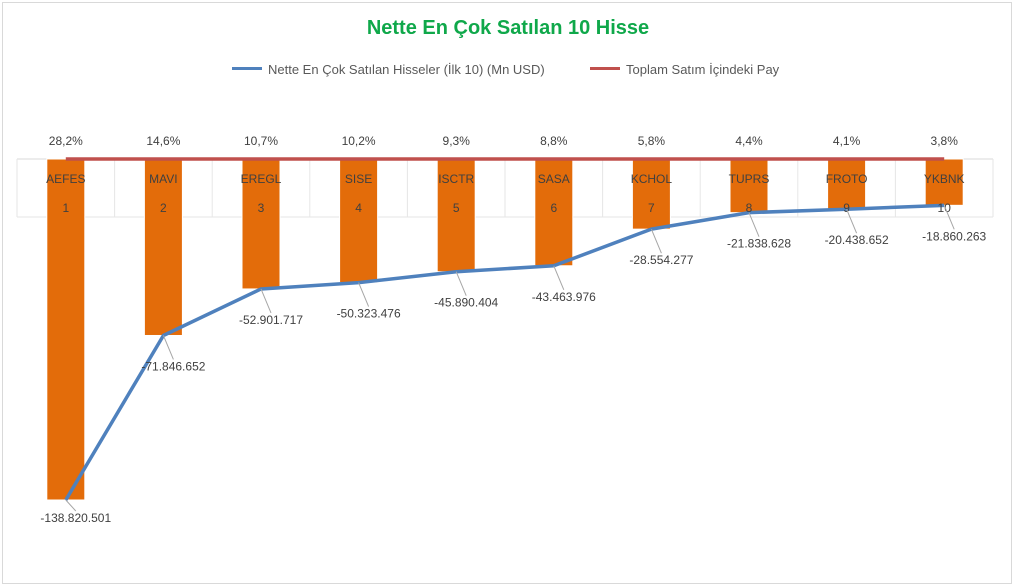  I want to click on rank-label: 8, so click(749, 208).